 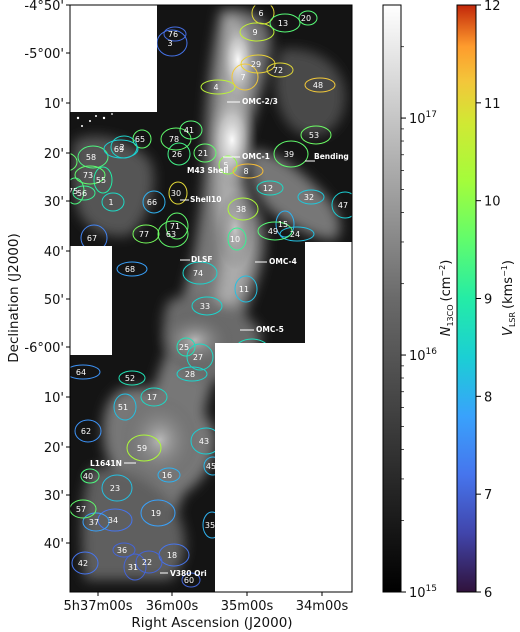 I want to click on velocity-colorbar: 6 7 8 9 10 11 12 VLSR(kms−1), so click(x=486, y=300).